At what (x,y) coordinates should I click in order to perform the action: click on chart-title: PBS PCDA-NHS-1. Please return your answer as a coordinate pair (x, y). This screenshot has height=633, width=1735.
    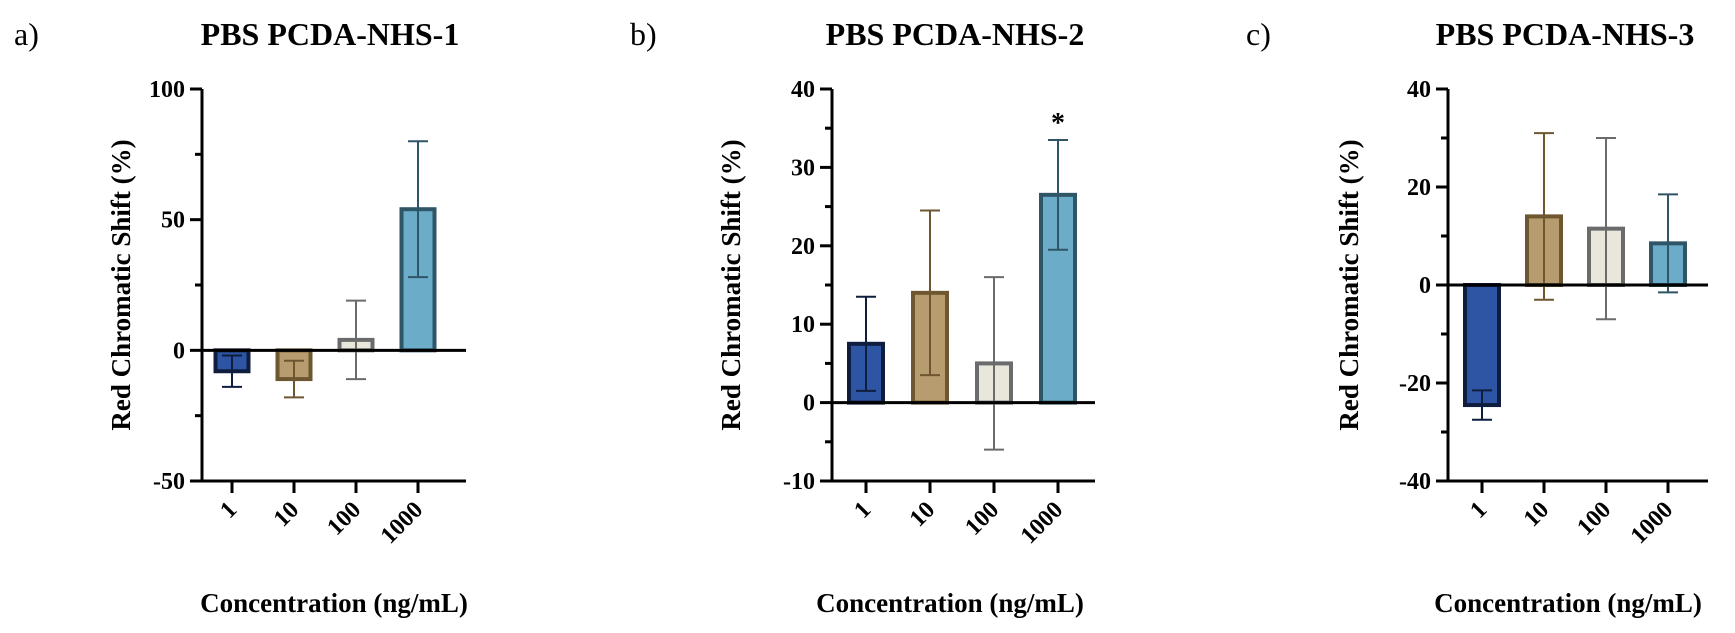
    Looking at the image, I should click on (330, 34).